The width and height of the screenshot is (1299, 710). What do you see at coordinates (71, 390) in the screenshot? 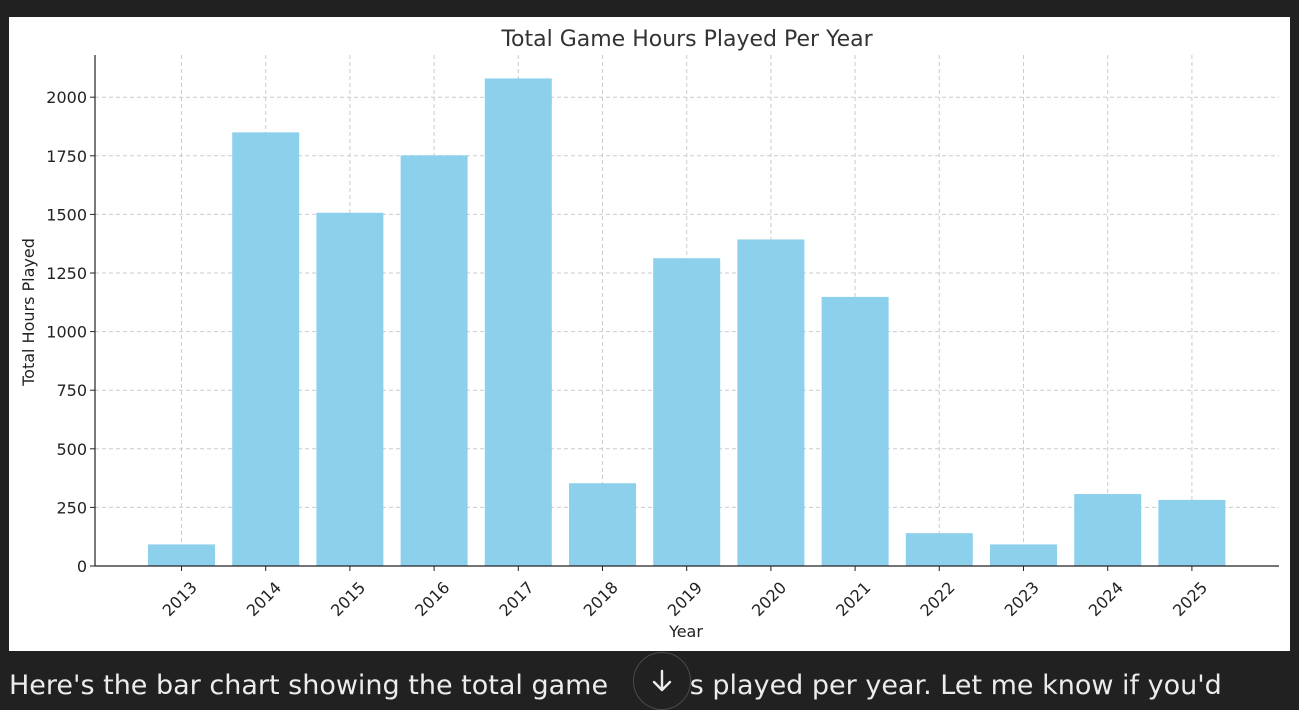
I see `y-tick-label: 750` at bounding box center [71, 390].